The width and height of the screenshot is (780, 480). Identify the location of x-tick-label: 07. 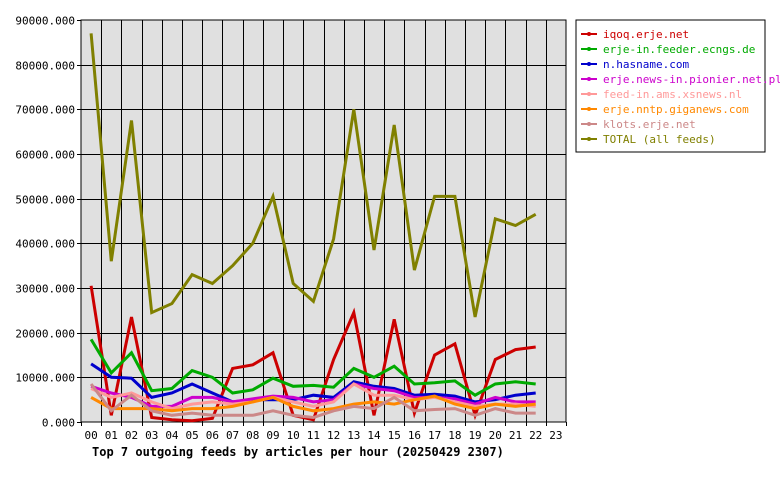
(232, 435).